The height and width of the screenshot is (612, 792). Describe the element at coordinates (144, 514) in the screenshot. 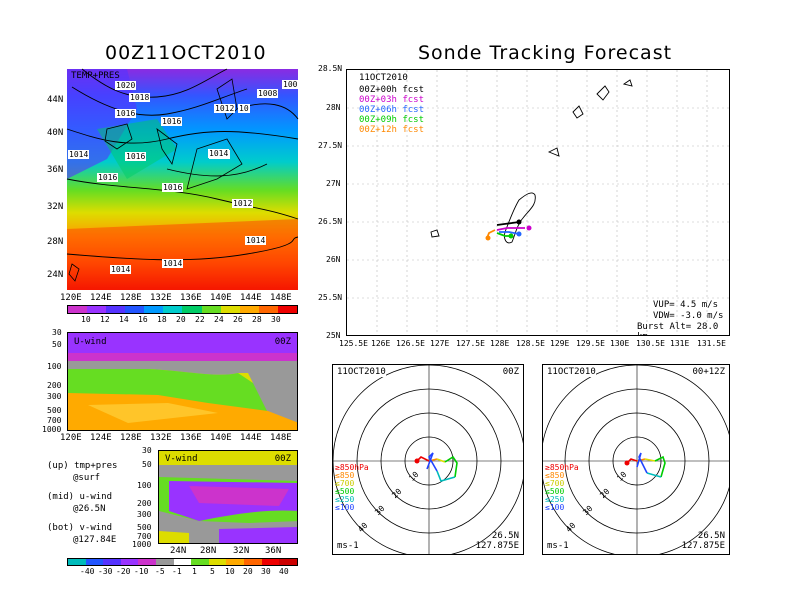

I see `v-y-tick: 300` at that location.